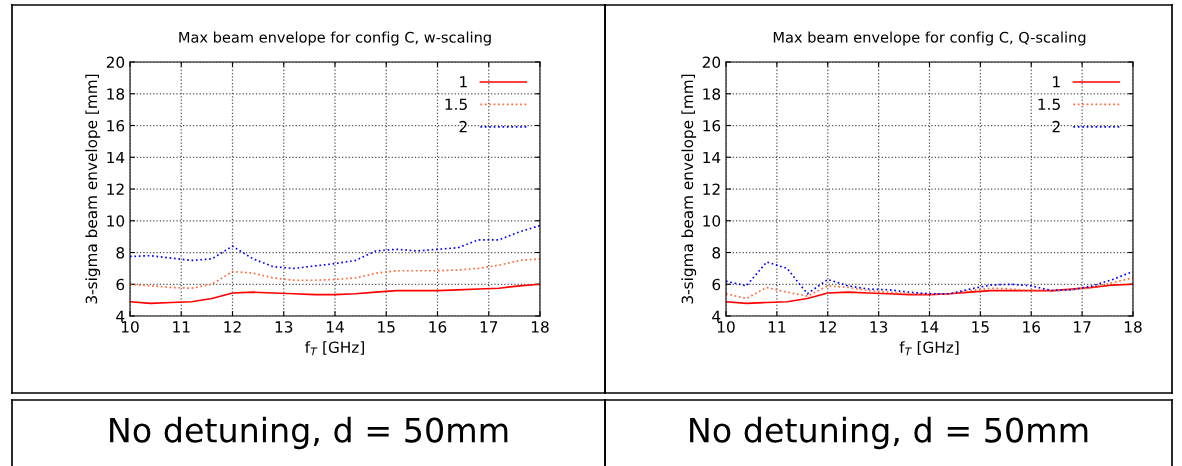  Describe the element at coordinates (929, 38) in the screenshot. I see `chart-title: Max beam envelope for config C, Q-scaling` at that location.